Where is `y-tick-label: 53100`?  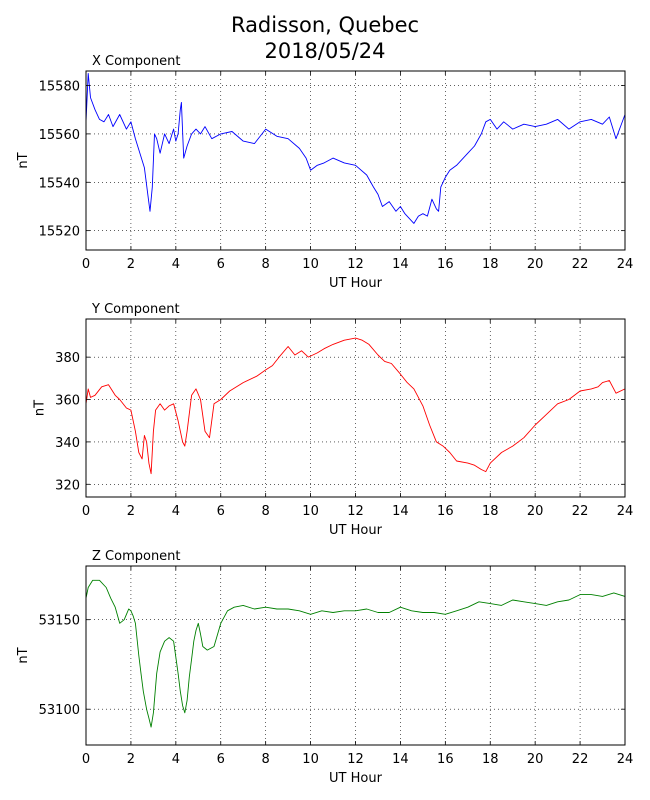 y-tick-label: 53100 is located at coordinates (59, 710).